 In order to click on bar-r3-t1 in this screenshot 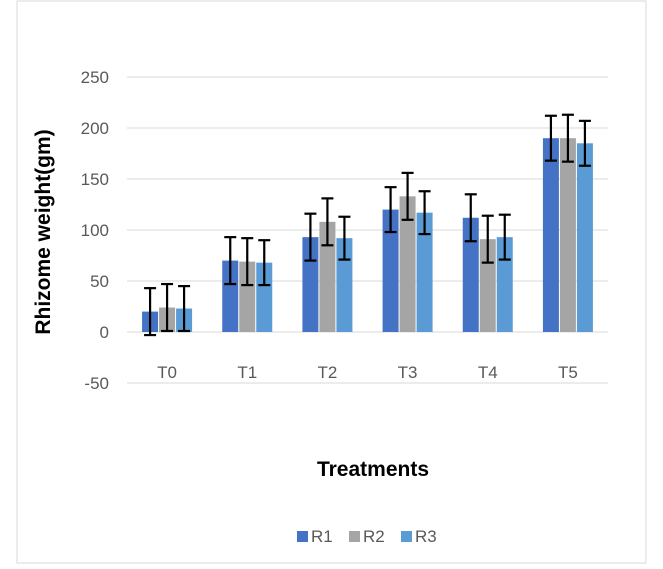, I will do `click(264, 297)`.